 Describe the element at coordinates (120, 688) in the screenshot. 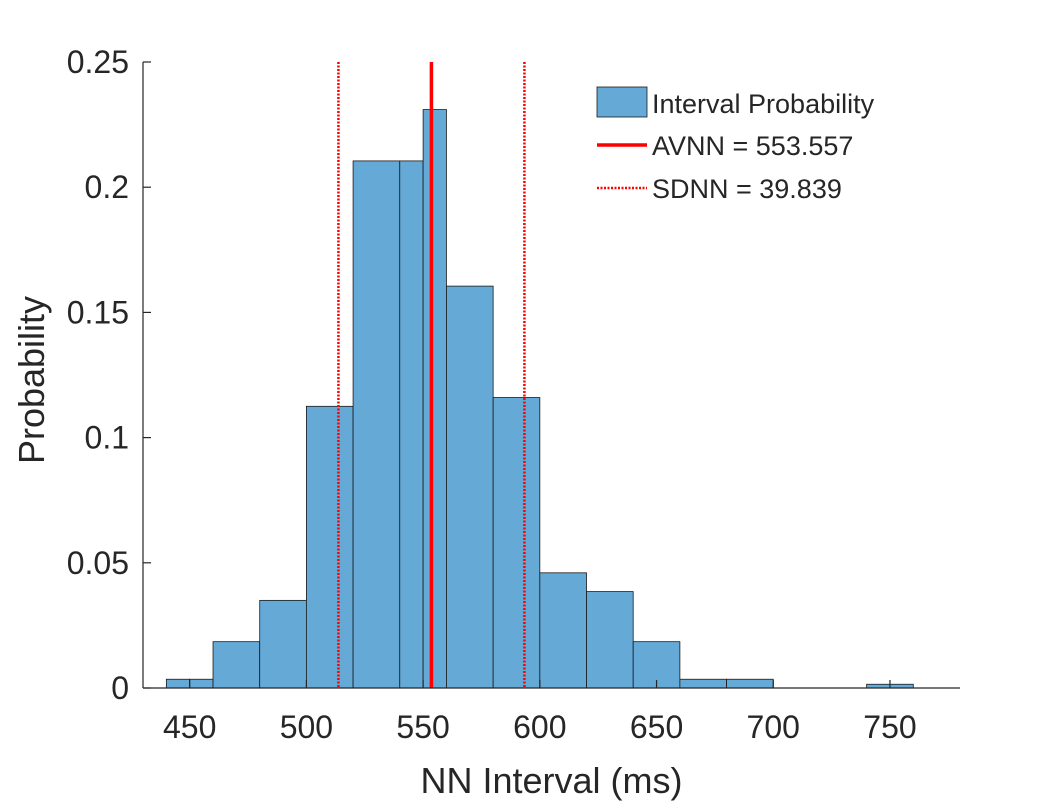

I see `y-tick-label: 0` at that location.